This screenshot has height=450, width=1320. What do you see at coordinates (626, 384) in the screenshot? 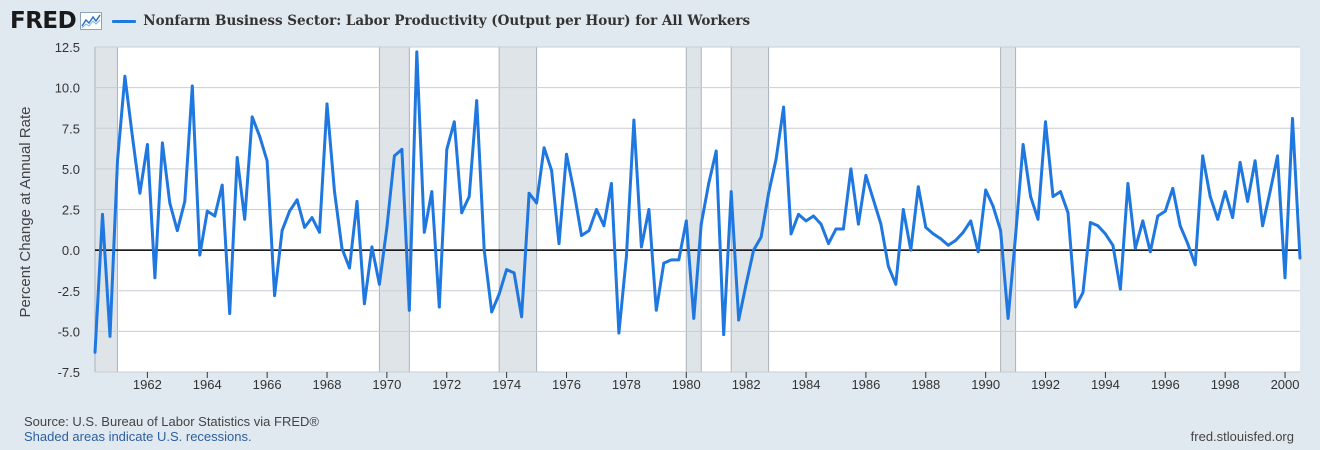
I see `x-tick-label: 1978` at bounding box center [626, 384].